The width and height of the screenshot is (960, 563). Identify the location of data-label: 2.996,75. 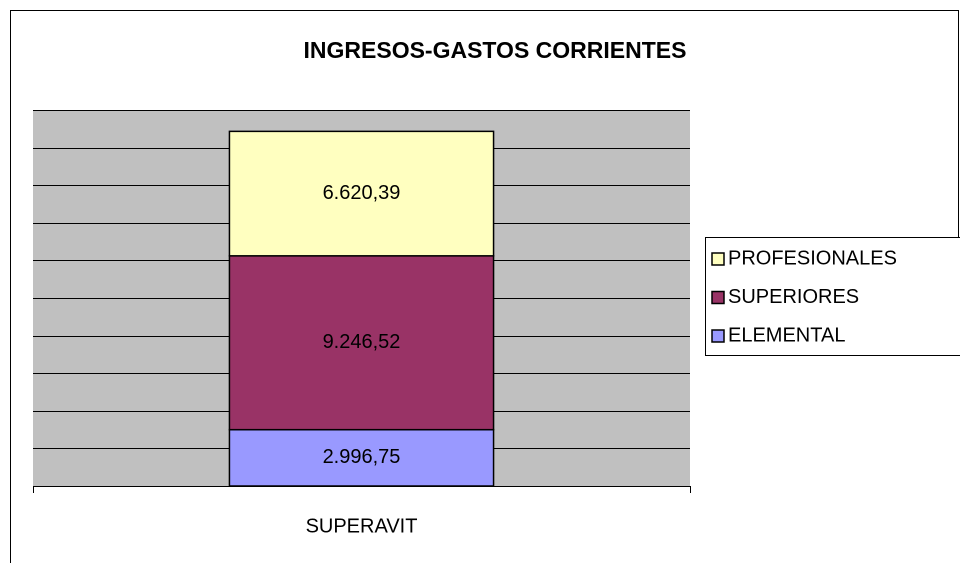
(362, 457).